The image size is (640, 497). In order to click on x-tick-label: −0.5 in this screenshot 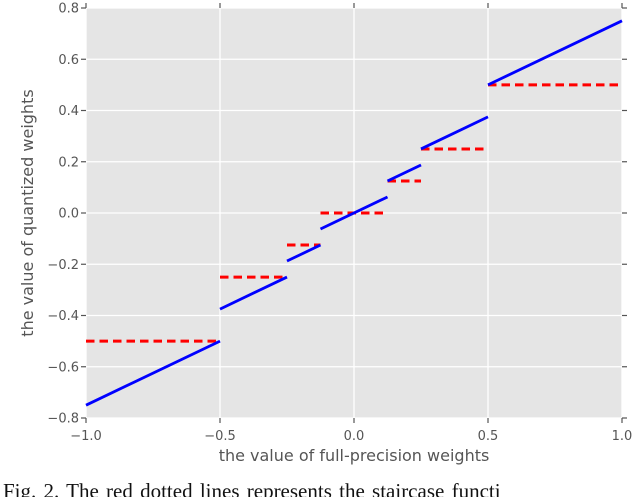, I will do `click(220, 436)`.